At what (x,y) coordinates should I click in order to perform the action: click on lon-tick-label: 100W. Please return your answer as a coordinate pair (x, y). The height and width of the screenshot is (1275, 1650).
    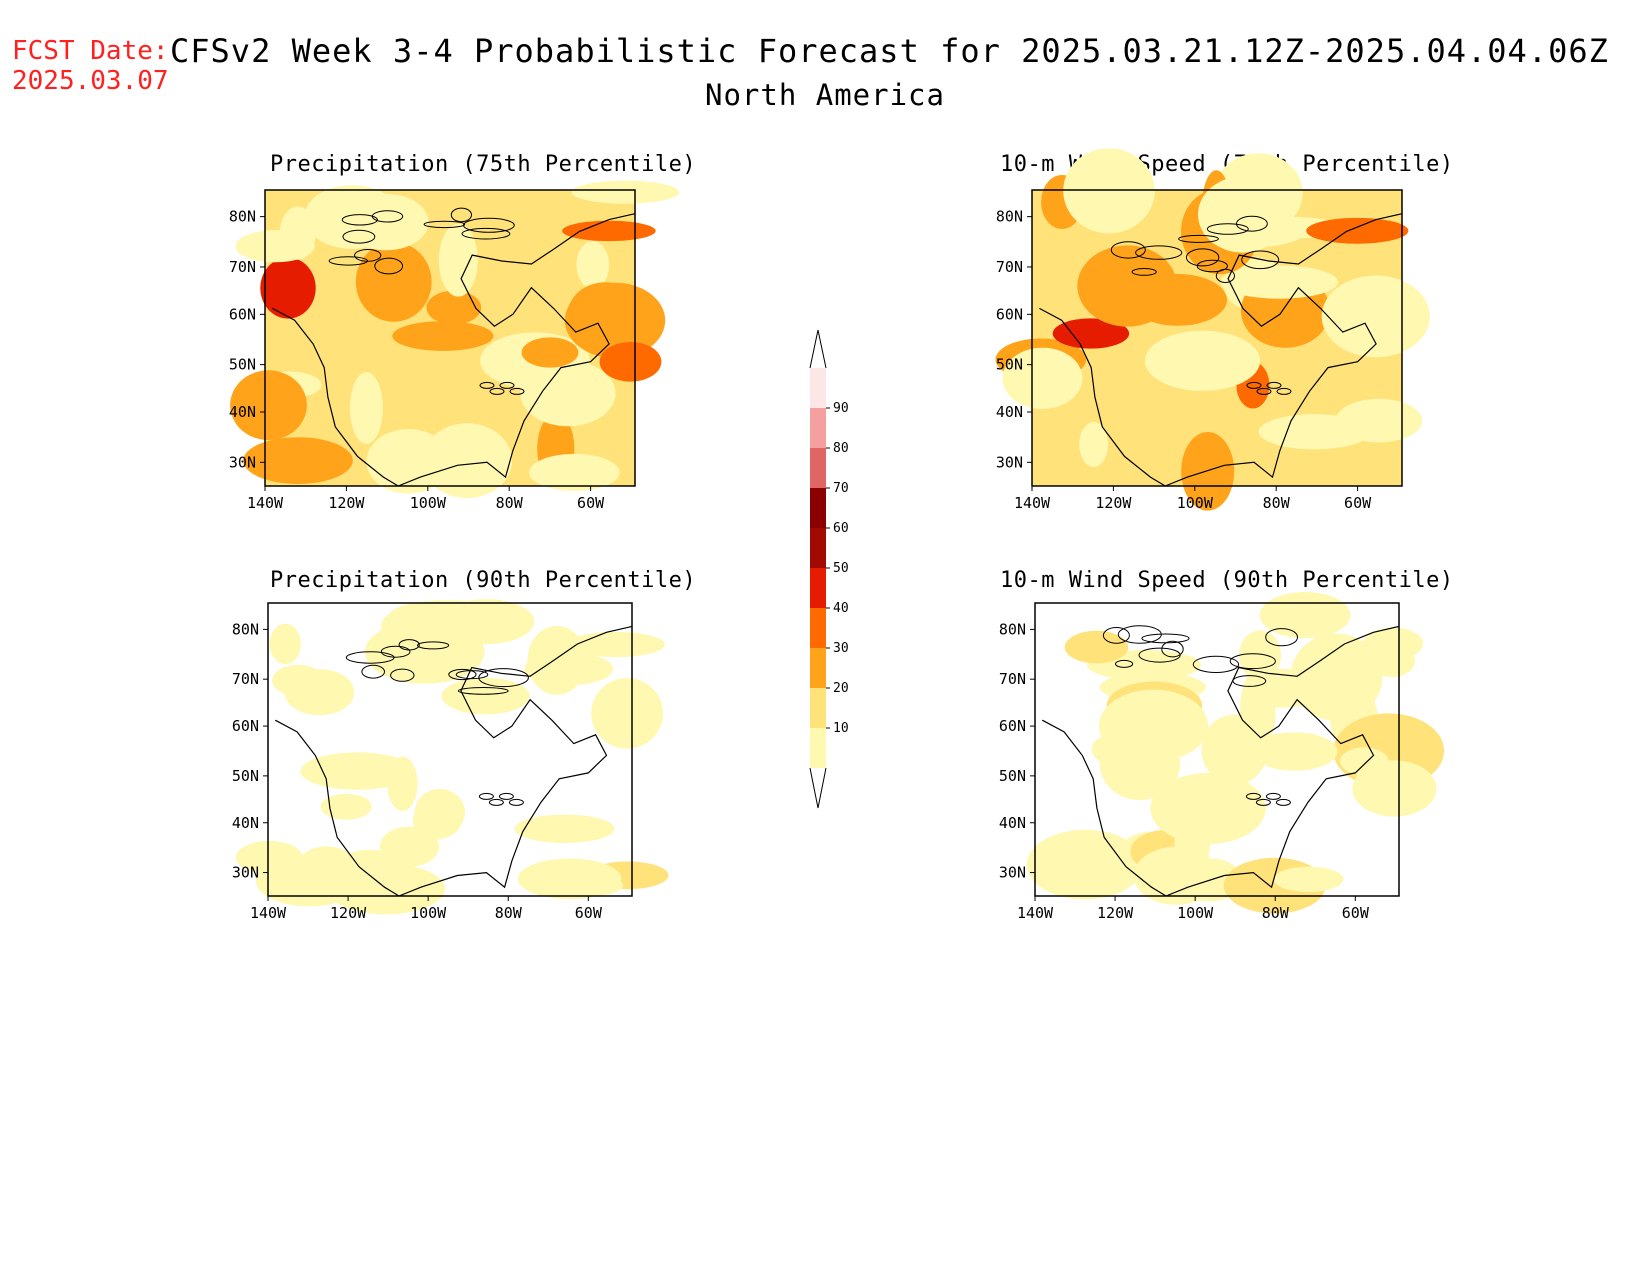
    Looking at the image, I should click on (1195, 913).